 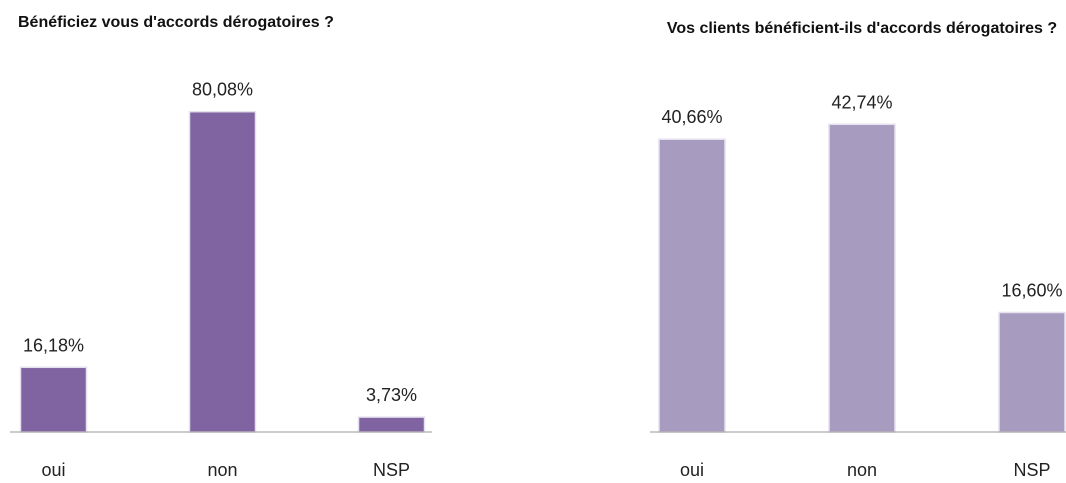 I want to click on value-label: 80,08%, so click(x=222, y=90).